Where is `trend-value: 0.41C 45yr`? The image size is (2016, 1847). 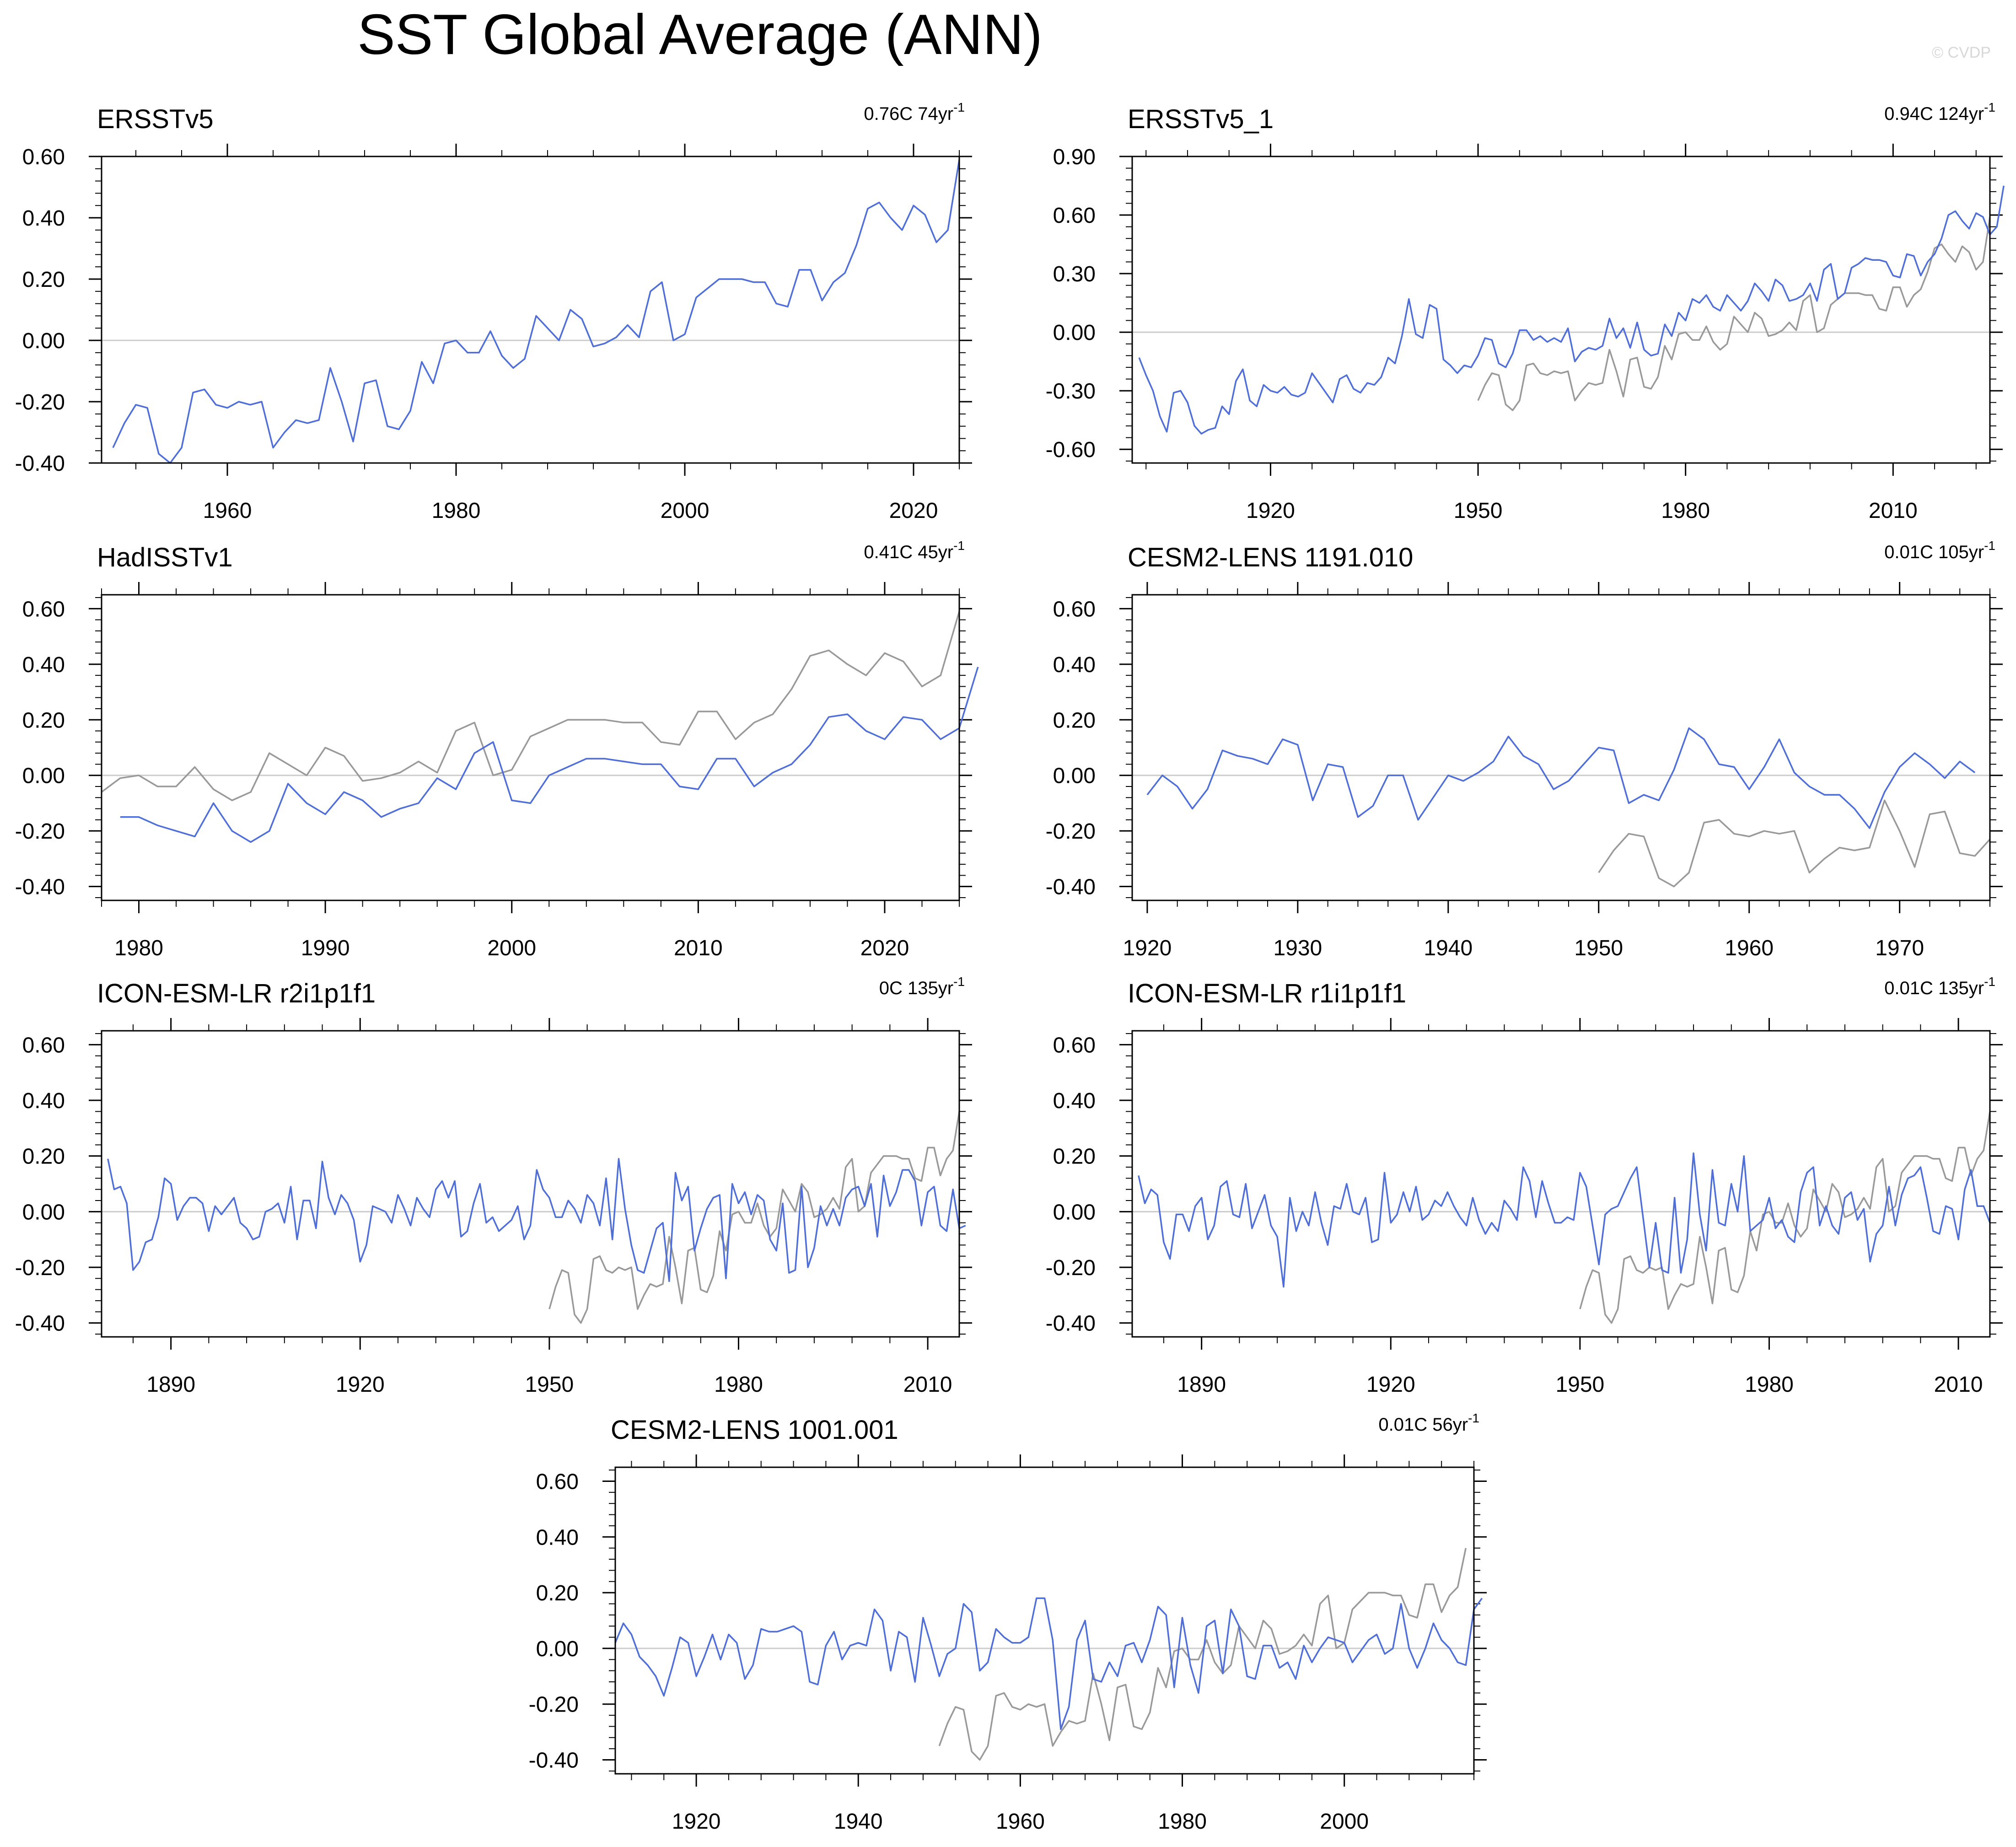 trend-value: 0.41C 45yr is located at coordinates (908, 552).